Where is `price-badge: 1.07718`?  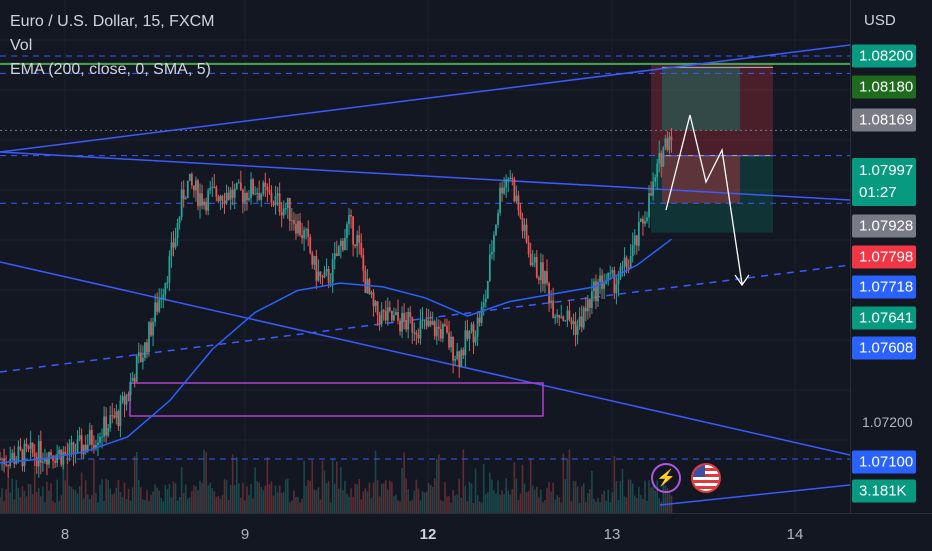
price-badge: 1.07718 is located at coordinates (884, 287).